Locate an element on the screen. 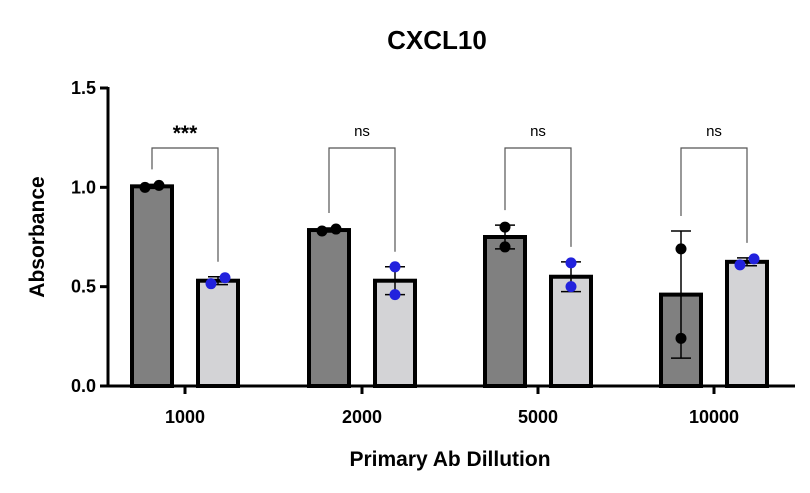 The width and height of the screenshot is (810, 493). x-axis-label: Primary Ab Dillution is located at coordinates (449, 459).